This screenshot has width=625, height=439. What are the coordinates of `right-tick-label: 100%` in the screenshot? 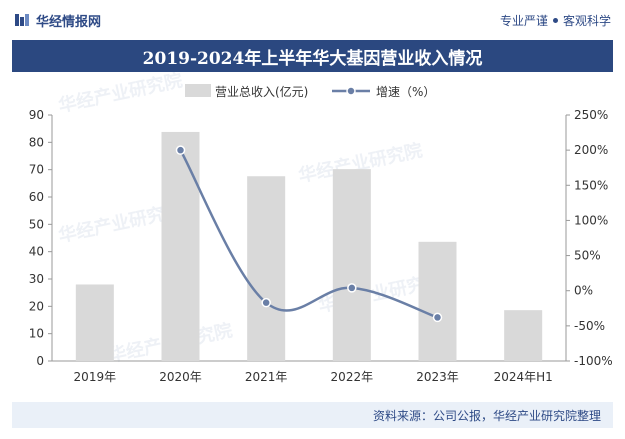 It's located at (591, 220).